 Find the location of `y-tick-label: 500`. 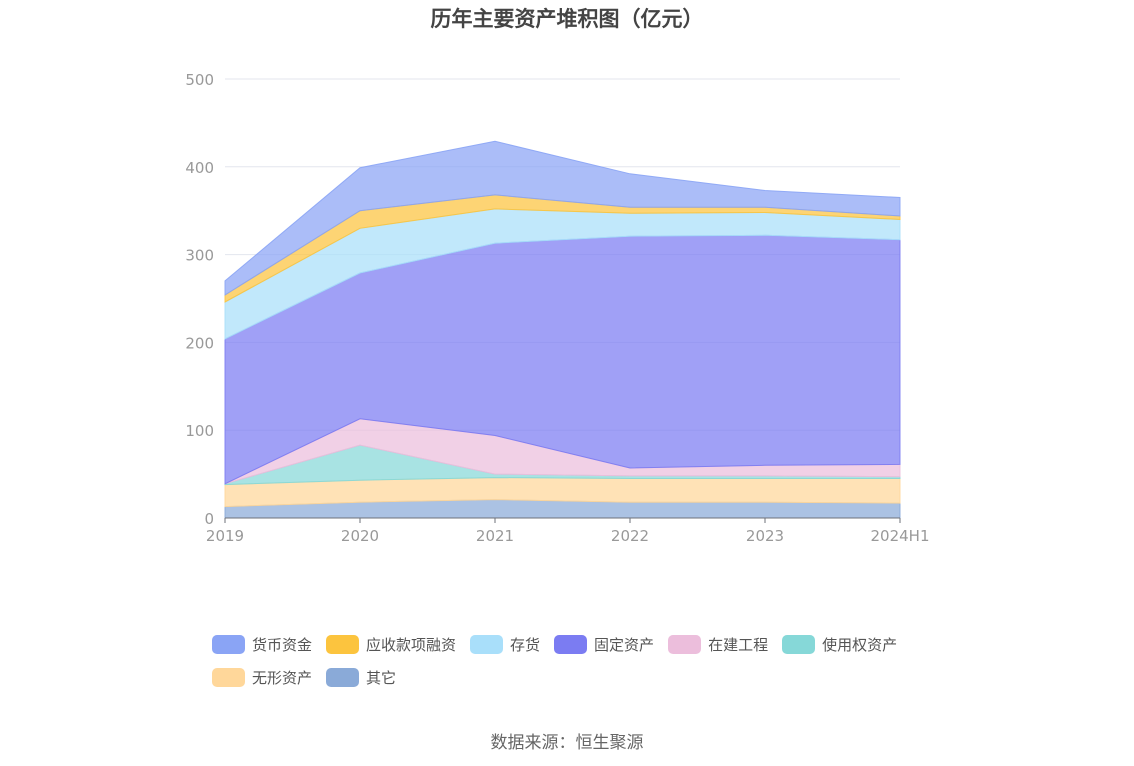

y-tick-label: 500 is located at coordinates (199, 80).